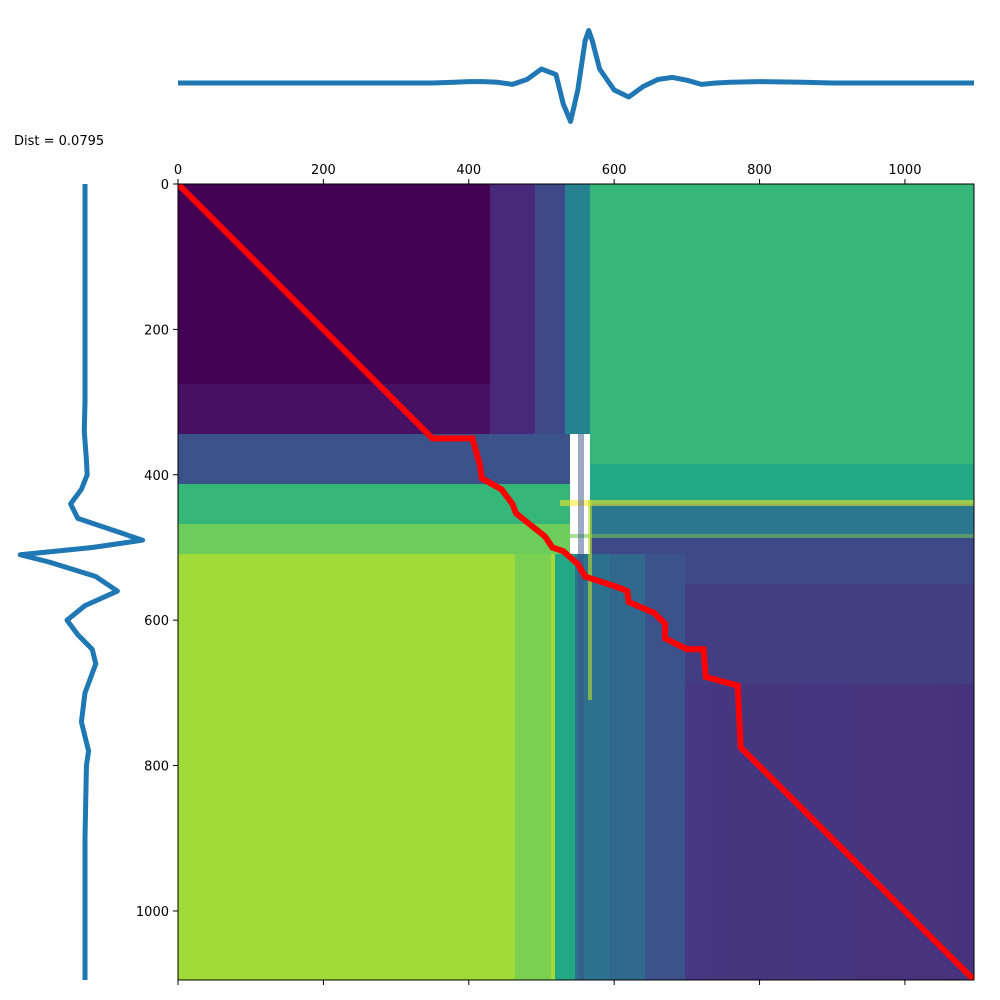  Describe the element at coordinates (512, 309) in the screenshot. I see `heatmap-region-top-center-stripe` at that location.